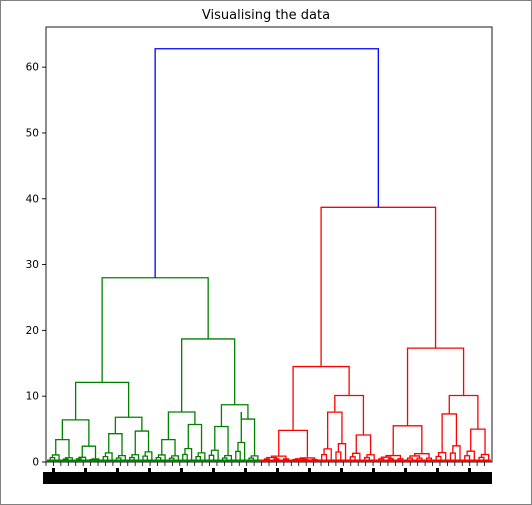 The height and width of the screenshot is (505, 532). Describe the element at coordinates (32, 331) in the screenshot. I see `y-tick-label: 20` at that location.